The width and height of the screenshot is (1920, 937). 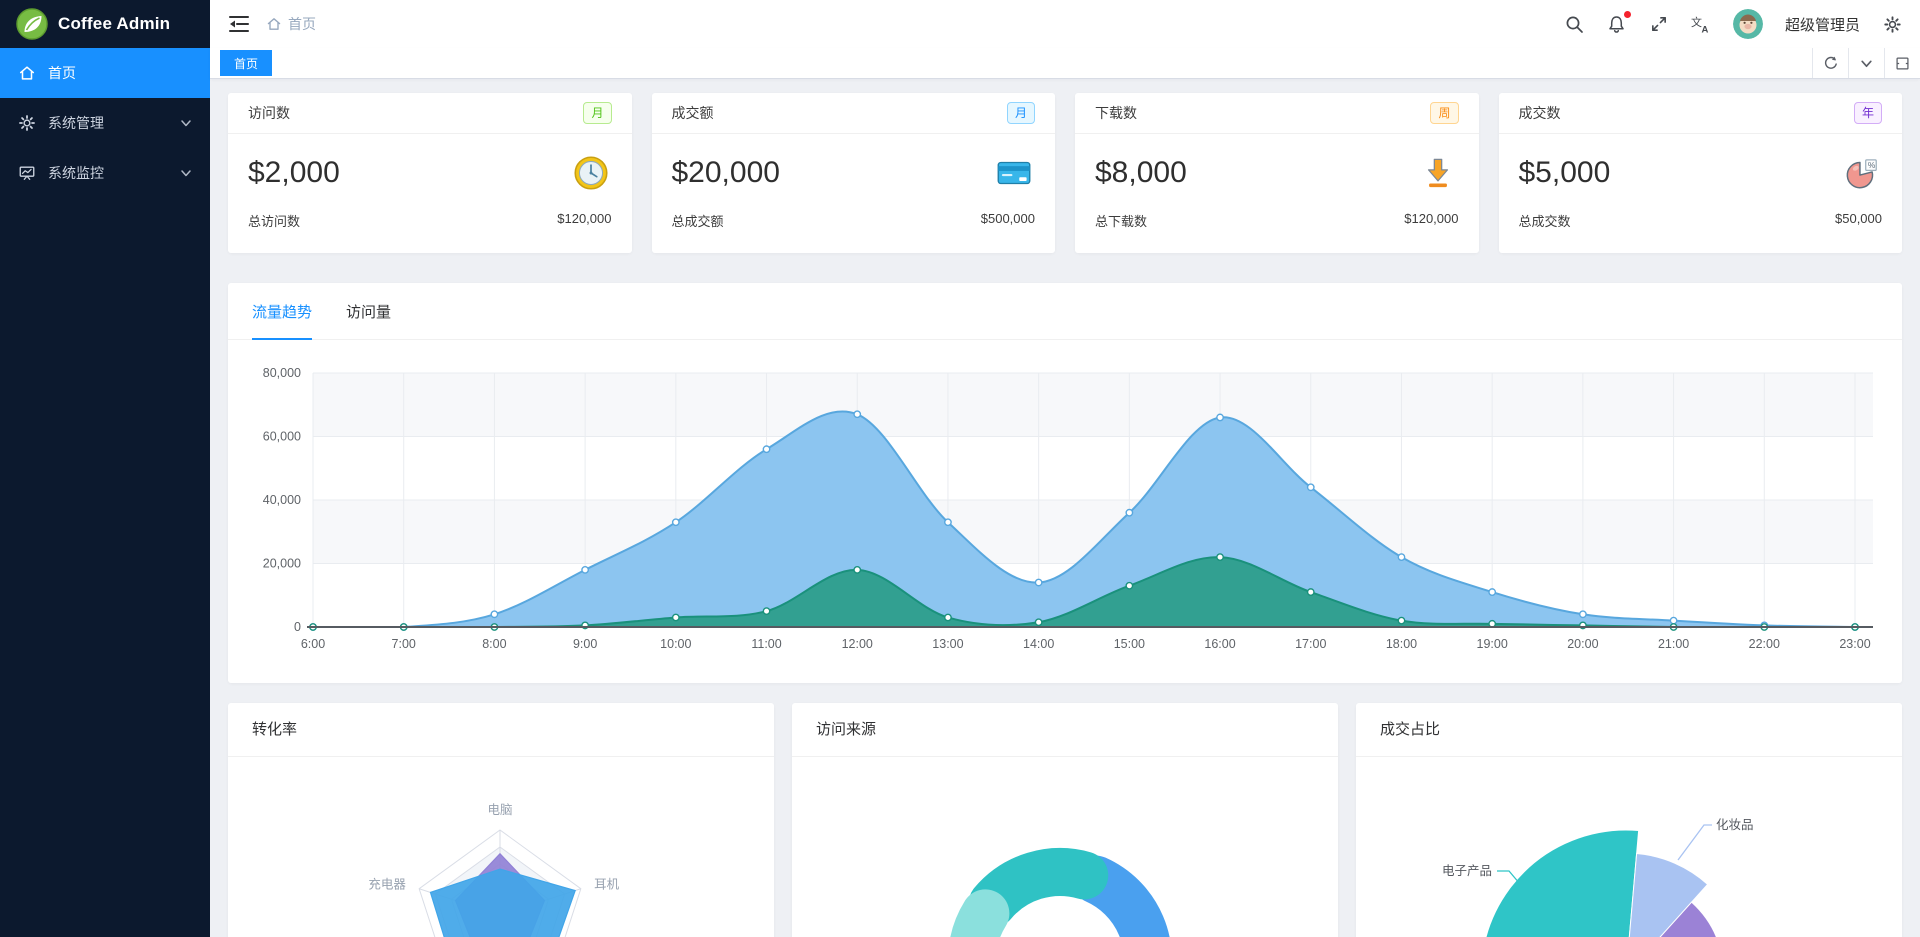 I want to click on svg-text: 7:00, so click(x=404, y=644).